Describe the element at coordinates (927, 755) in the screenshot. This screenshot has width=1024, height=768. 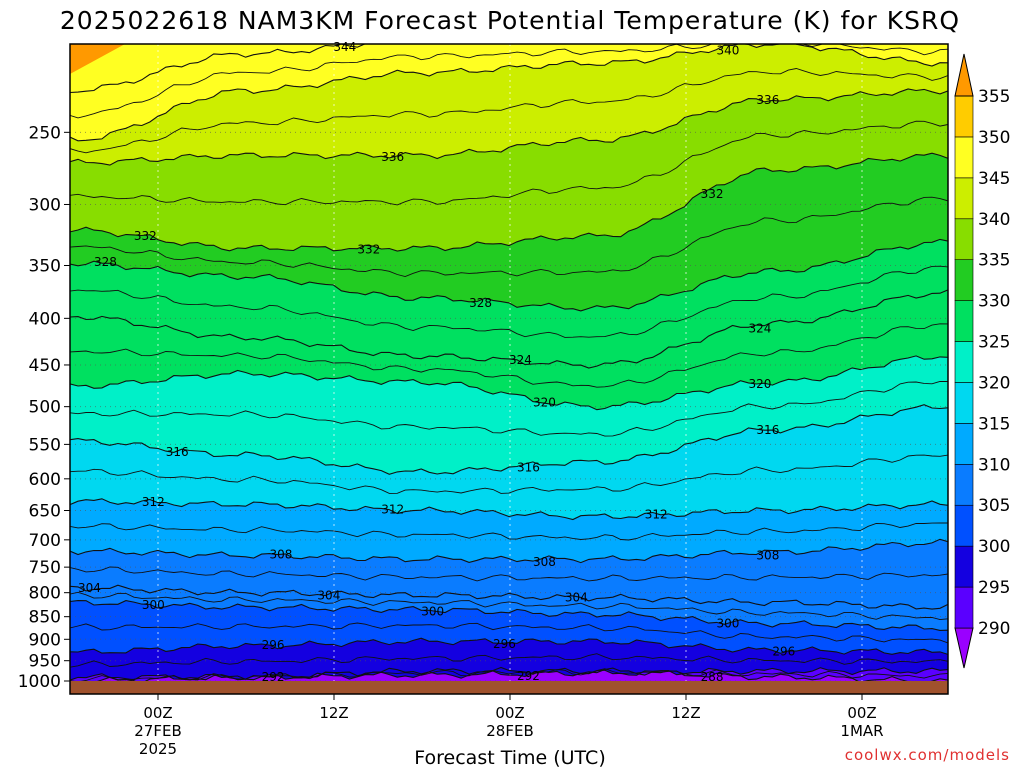
I see `credit-text: coolwx.com/models` at that location.